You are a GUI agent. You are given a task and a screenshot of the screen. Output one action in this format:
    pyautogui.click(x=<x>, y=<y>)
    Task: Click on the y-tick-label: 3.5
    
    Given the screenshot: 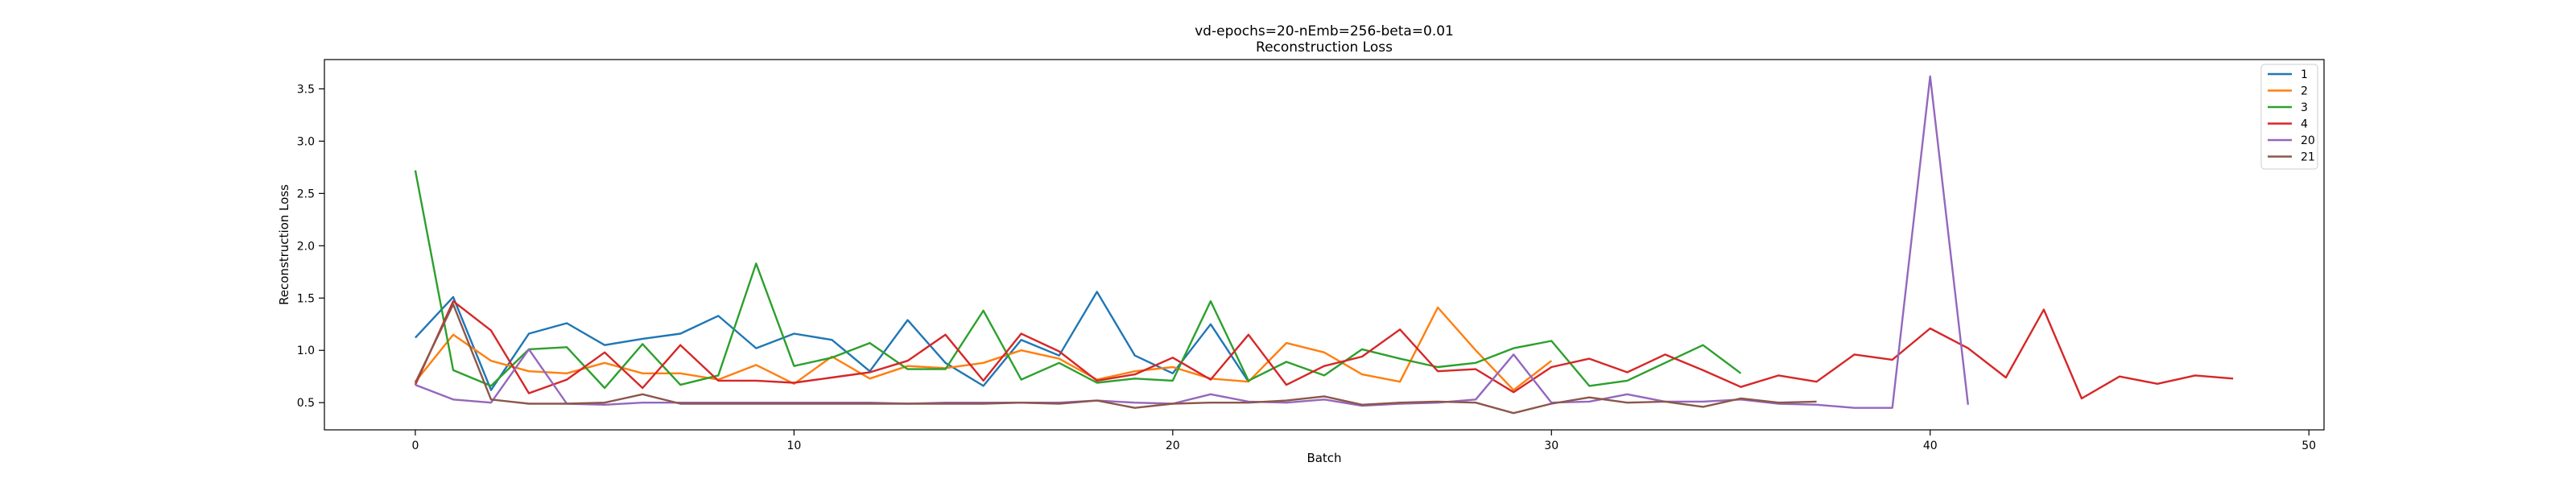 What is the action you would take?
    pyautogui.click(x=306, y=89)
    